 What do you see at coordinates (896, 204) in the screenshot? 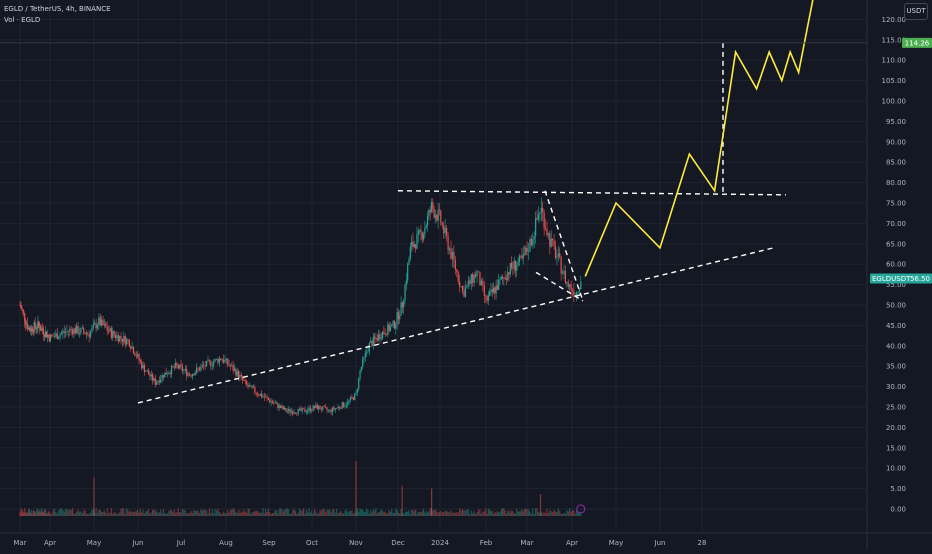
I see `price-tick-label: 75.00` at bounding box center [896, 204].